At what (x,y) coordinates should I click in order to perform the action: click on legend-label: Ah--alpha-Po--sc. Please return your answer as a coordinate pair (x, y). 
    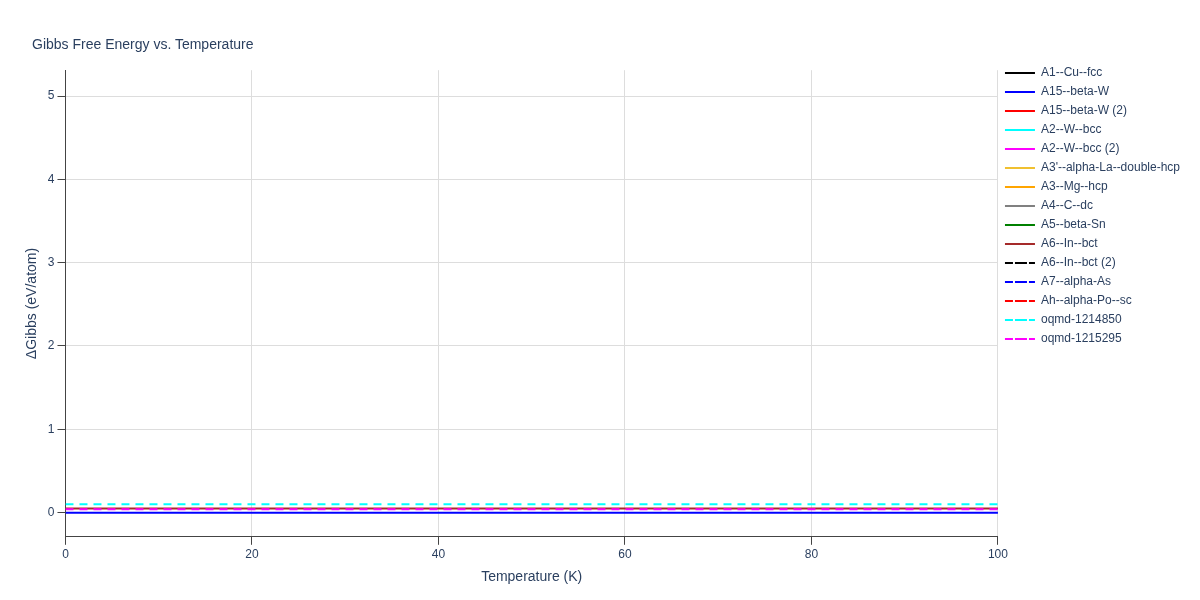
    Looking at the image, I should click on (1086, 300).